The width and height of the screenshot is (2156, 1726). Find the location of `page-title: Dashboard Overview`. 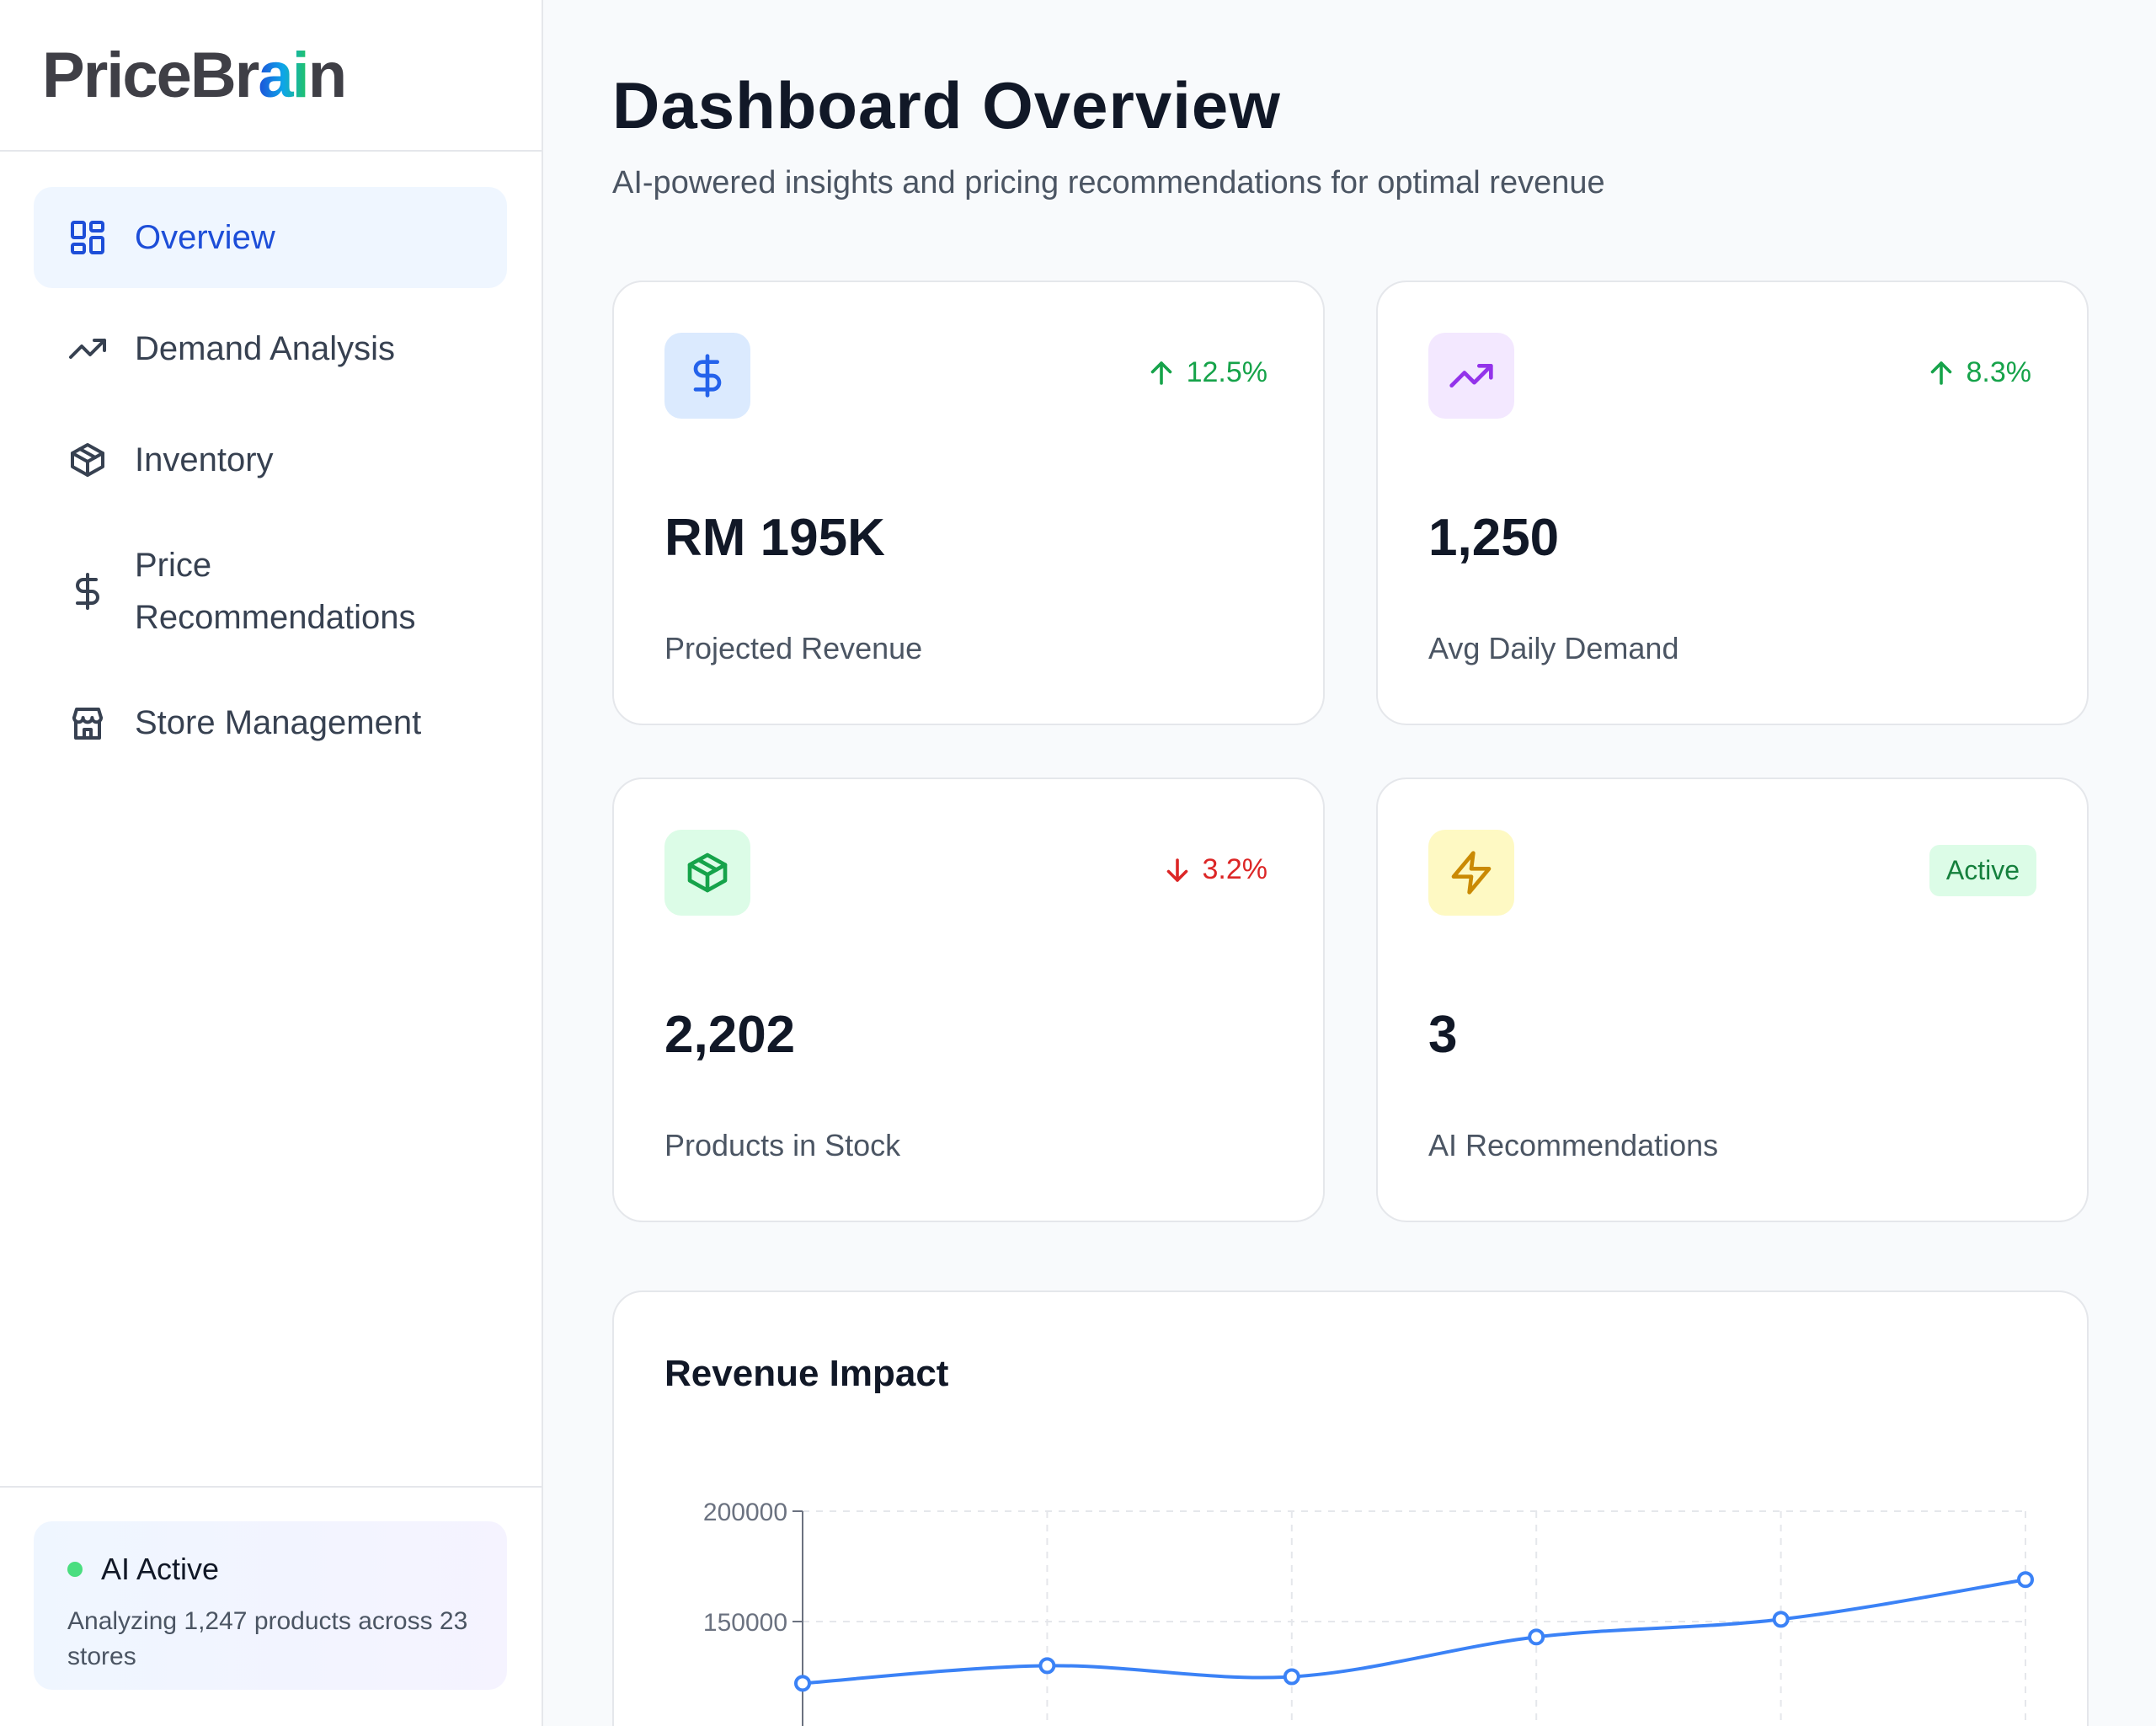

page-title: Dashboard Overview is located at coordinates (947, 105).